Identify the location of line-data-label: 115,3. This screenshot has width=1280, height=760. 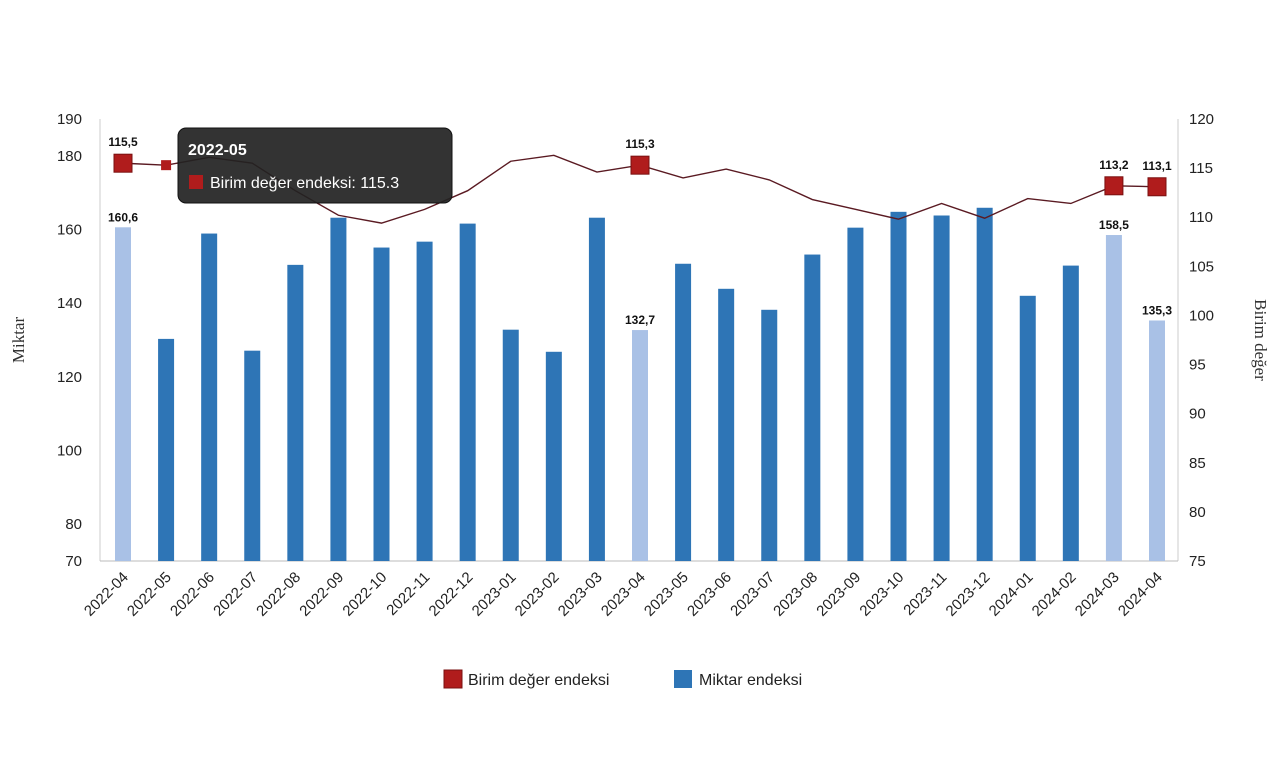
(640, 144).